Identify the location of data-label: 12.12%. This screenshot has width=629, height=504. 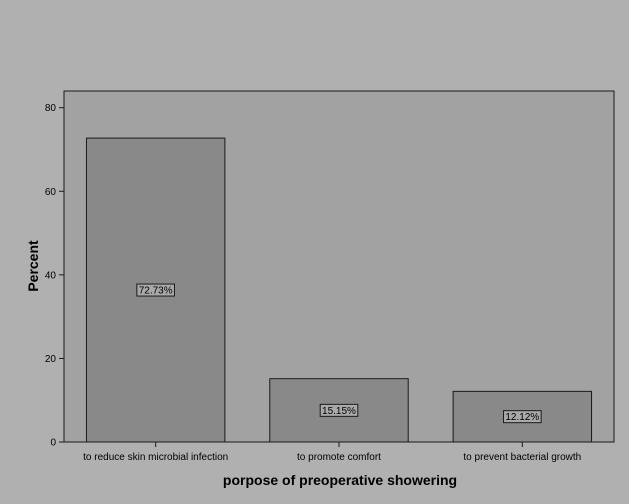
(522, 417).